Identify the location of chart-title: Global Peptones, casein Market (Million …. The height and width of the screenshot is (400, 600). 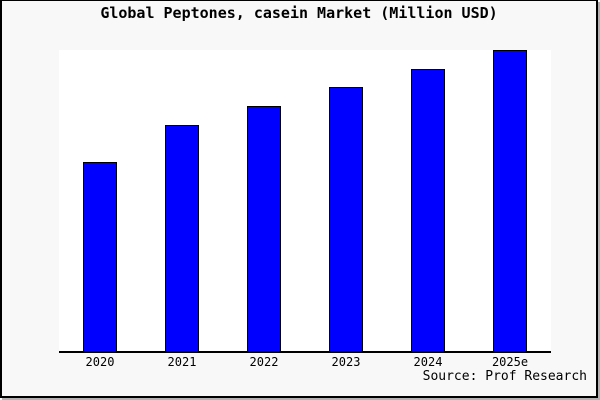
(299, 13).